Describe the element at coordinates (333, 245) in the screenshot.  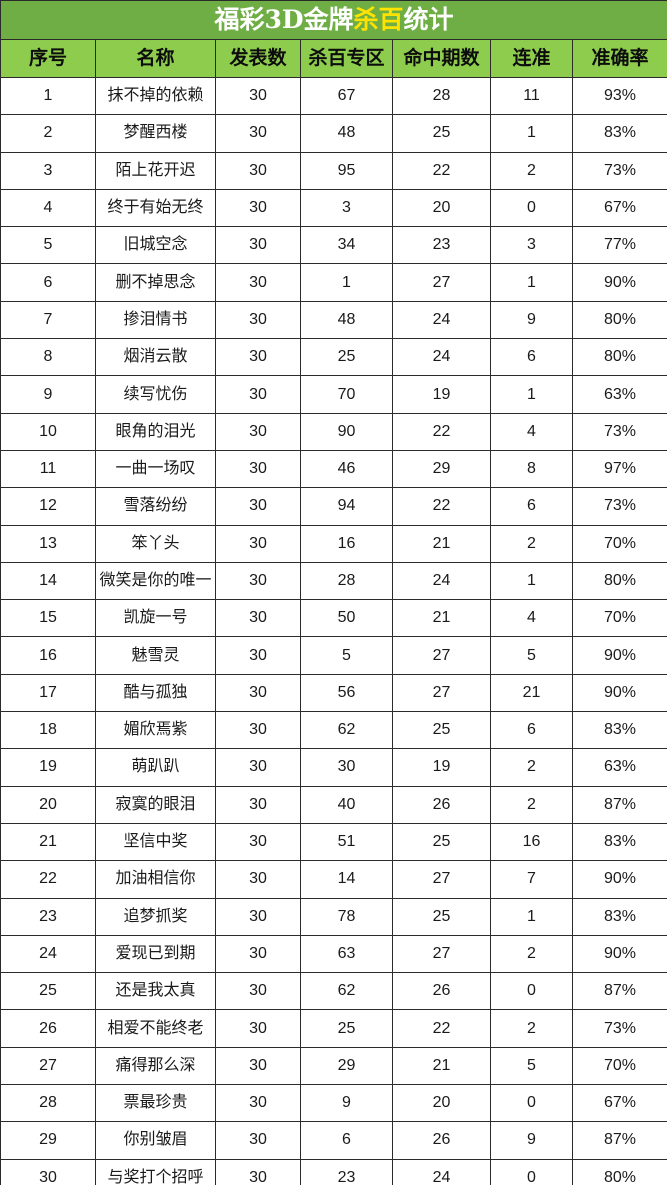
I see `table-row: 5 旧城空念 30 34 23 3 77%` at that location.